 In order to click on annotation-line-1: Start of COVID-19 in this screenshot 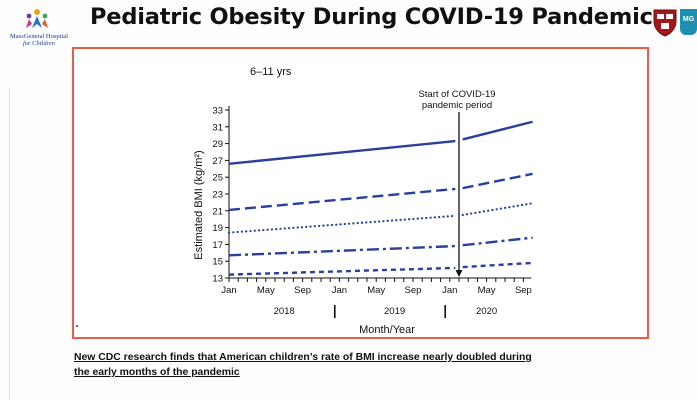, I will do `click(456, 94)`.